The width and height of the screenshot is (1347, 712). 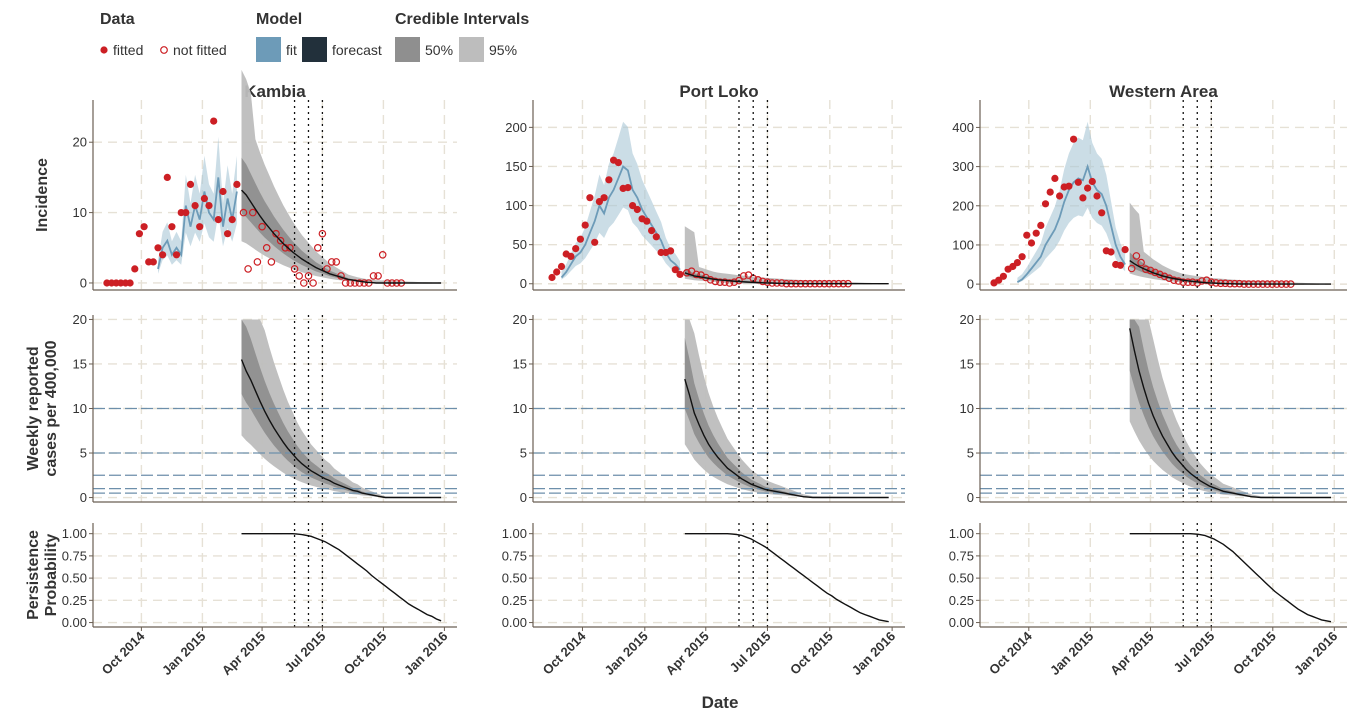 What do you see at coordinates (873, 653) in the screenshot?
I see `x-tick-label: Jan 2016` at bounding box center [873, 653].